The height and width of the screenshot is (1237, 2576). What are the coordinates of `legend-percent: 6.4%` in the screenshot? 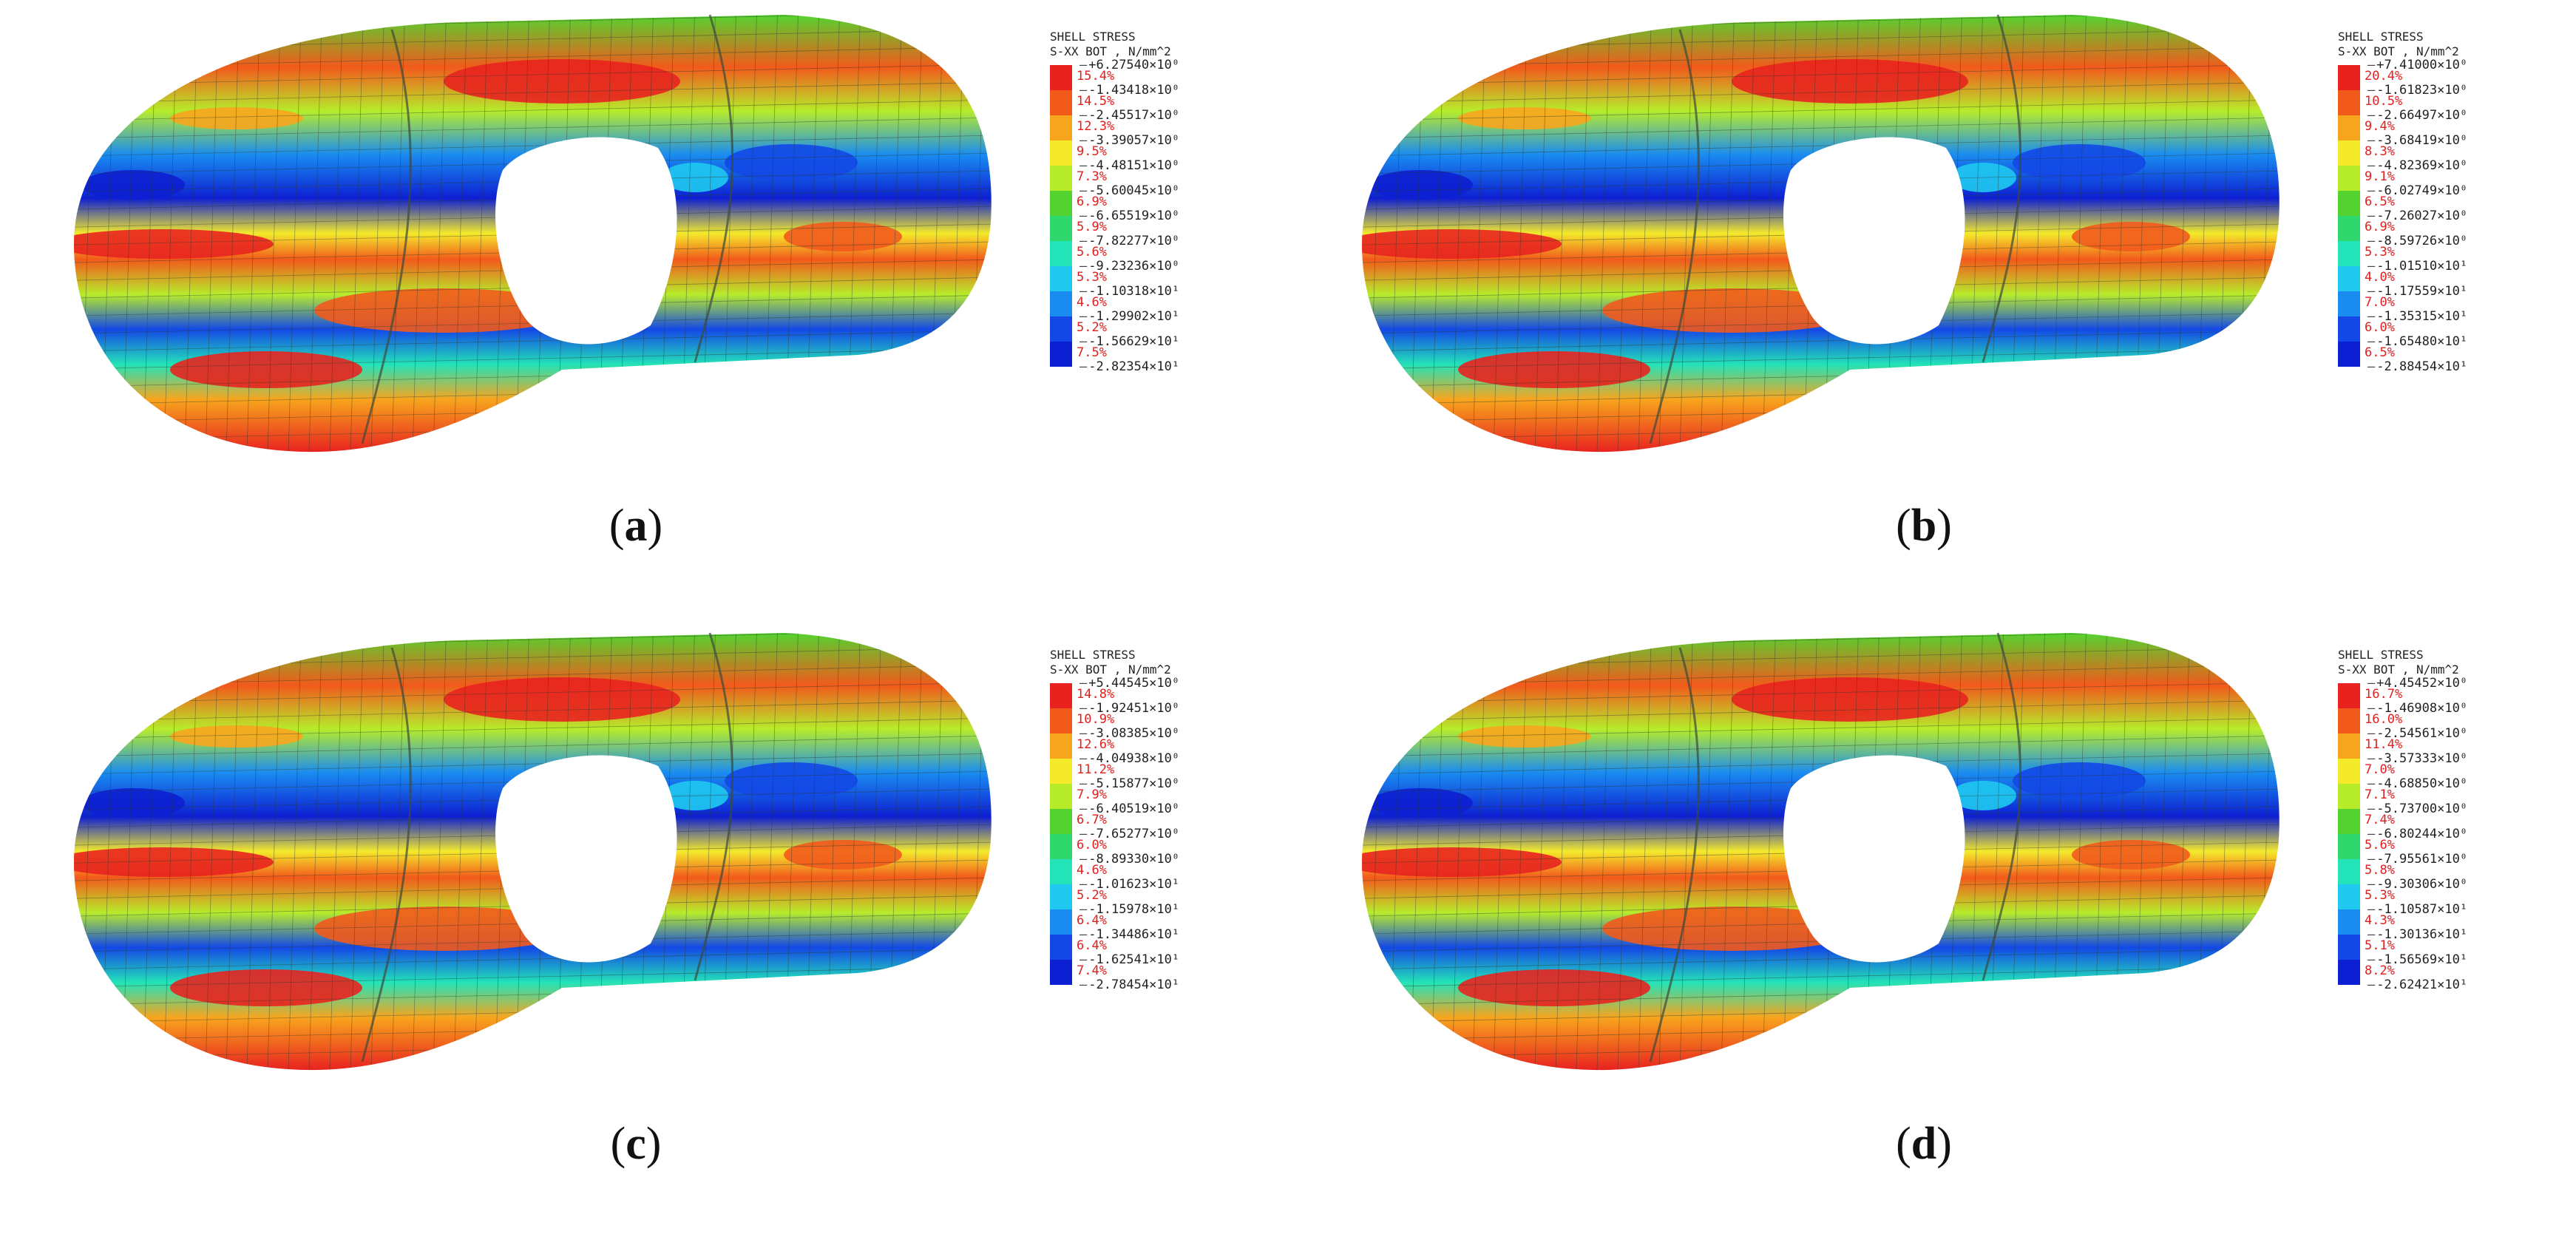 It's located at (1092, 945).